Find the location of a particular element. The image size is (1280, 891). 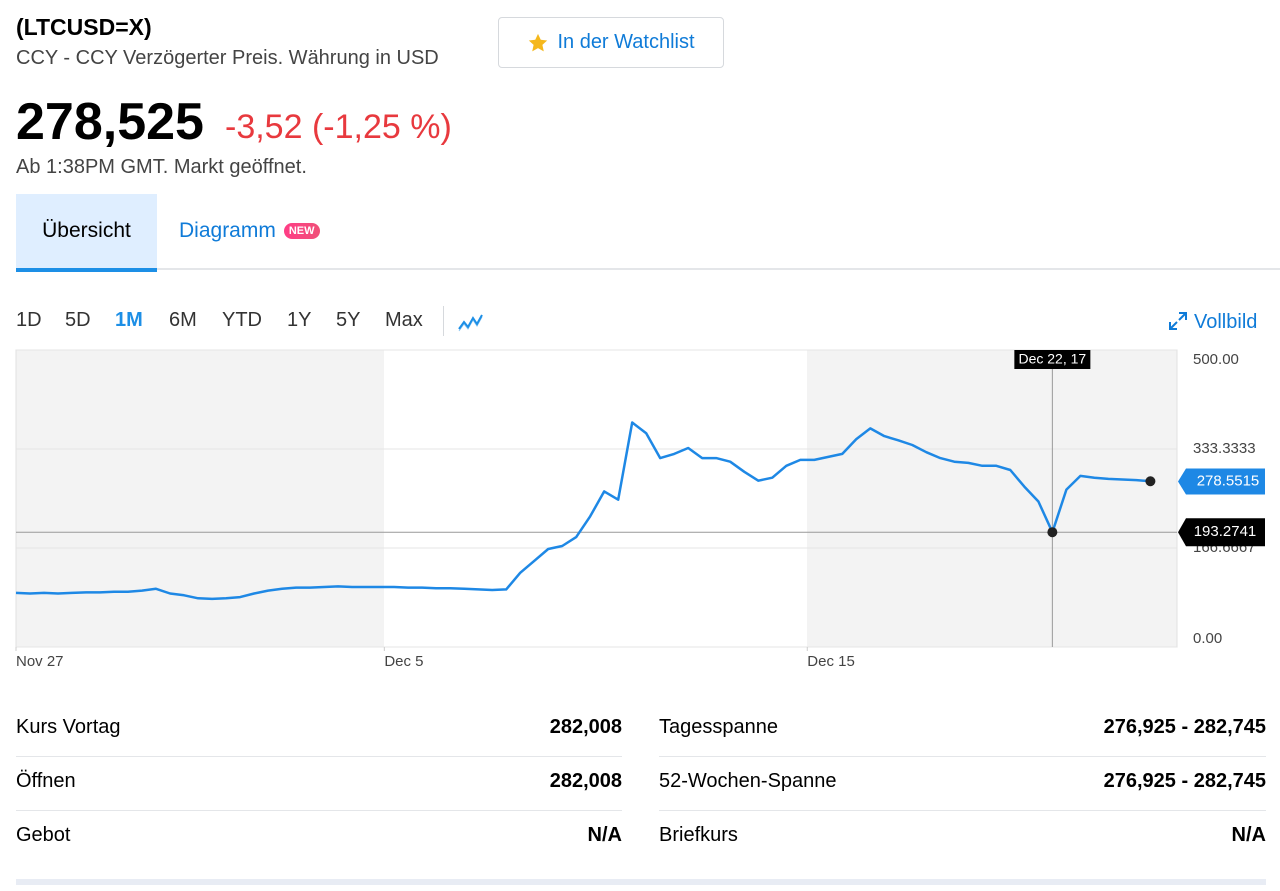

x-tick-label: Dec 5 is located at coordinates (403, 661).